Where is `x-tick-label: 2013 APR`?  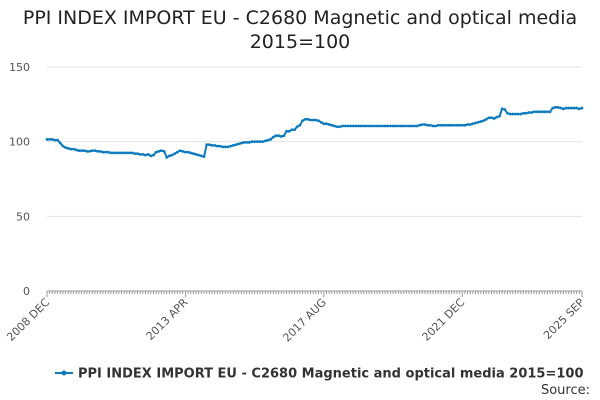
x-tick-label: 2013 APR is located at coordinates (167, 319).